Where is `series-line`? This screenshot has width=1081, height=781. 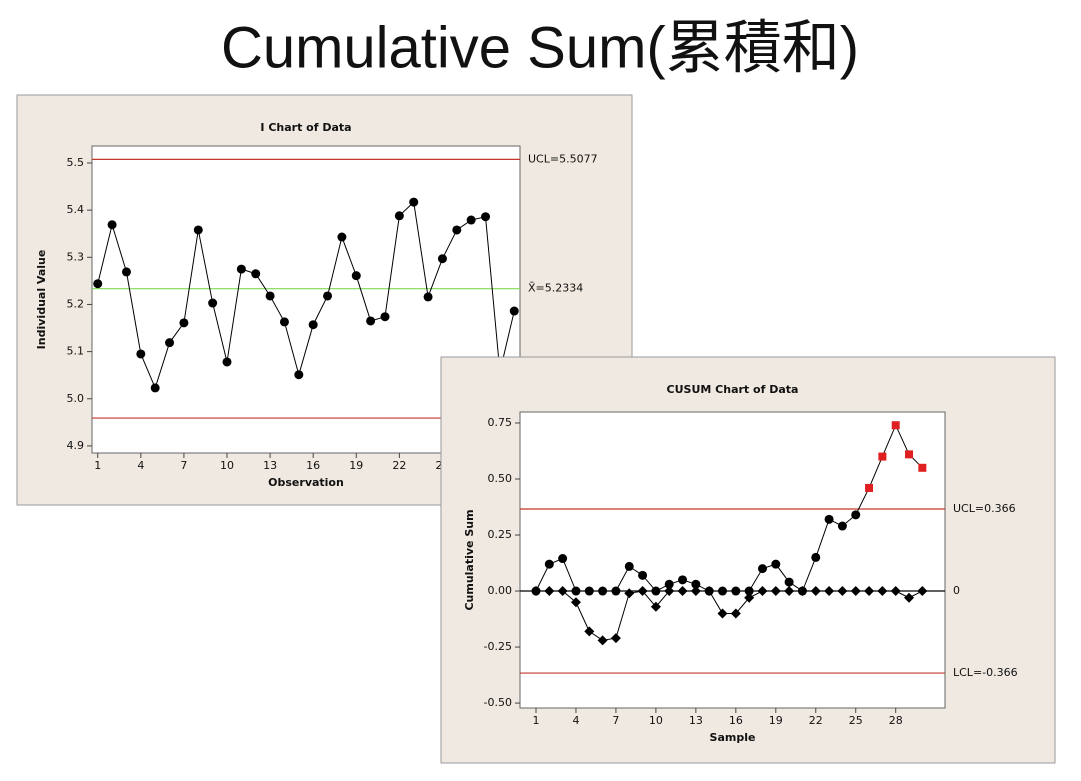
series-line is located at coordinates (306, 295).